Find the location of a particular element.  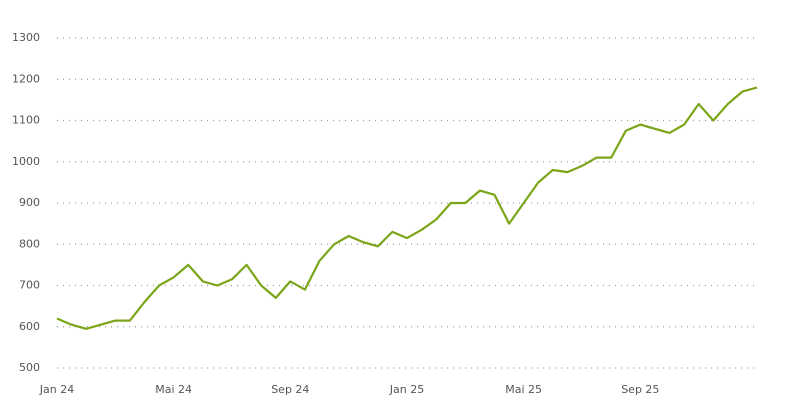

x-tick-label: Sep 24 is located at coordinates (290, 389).